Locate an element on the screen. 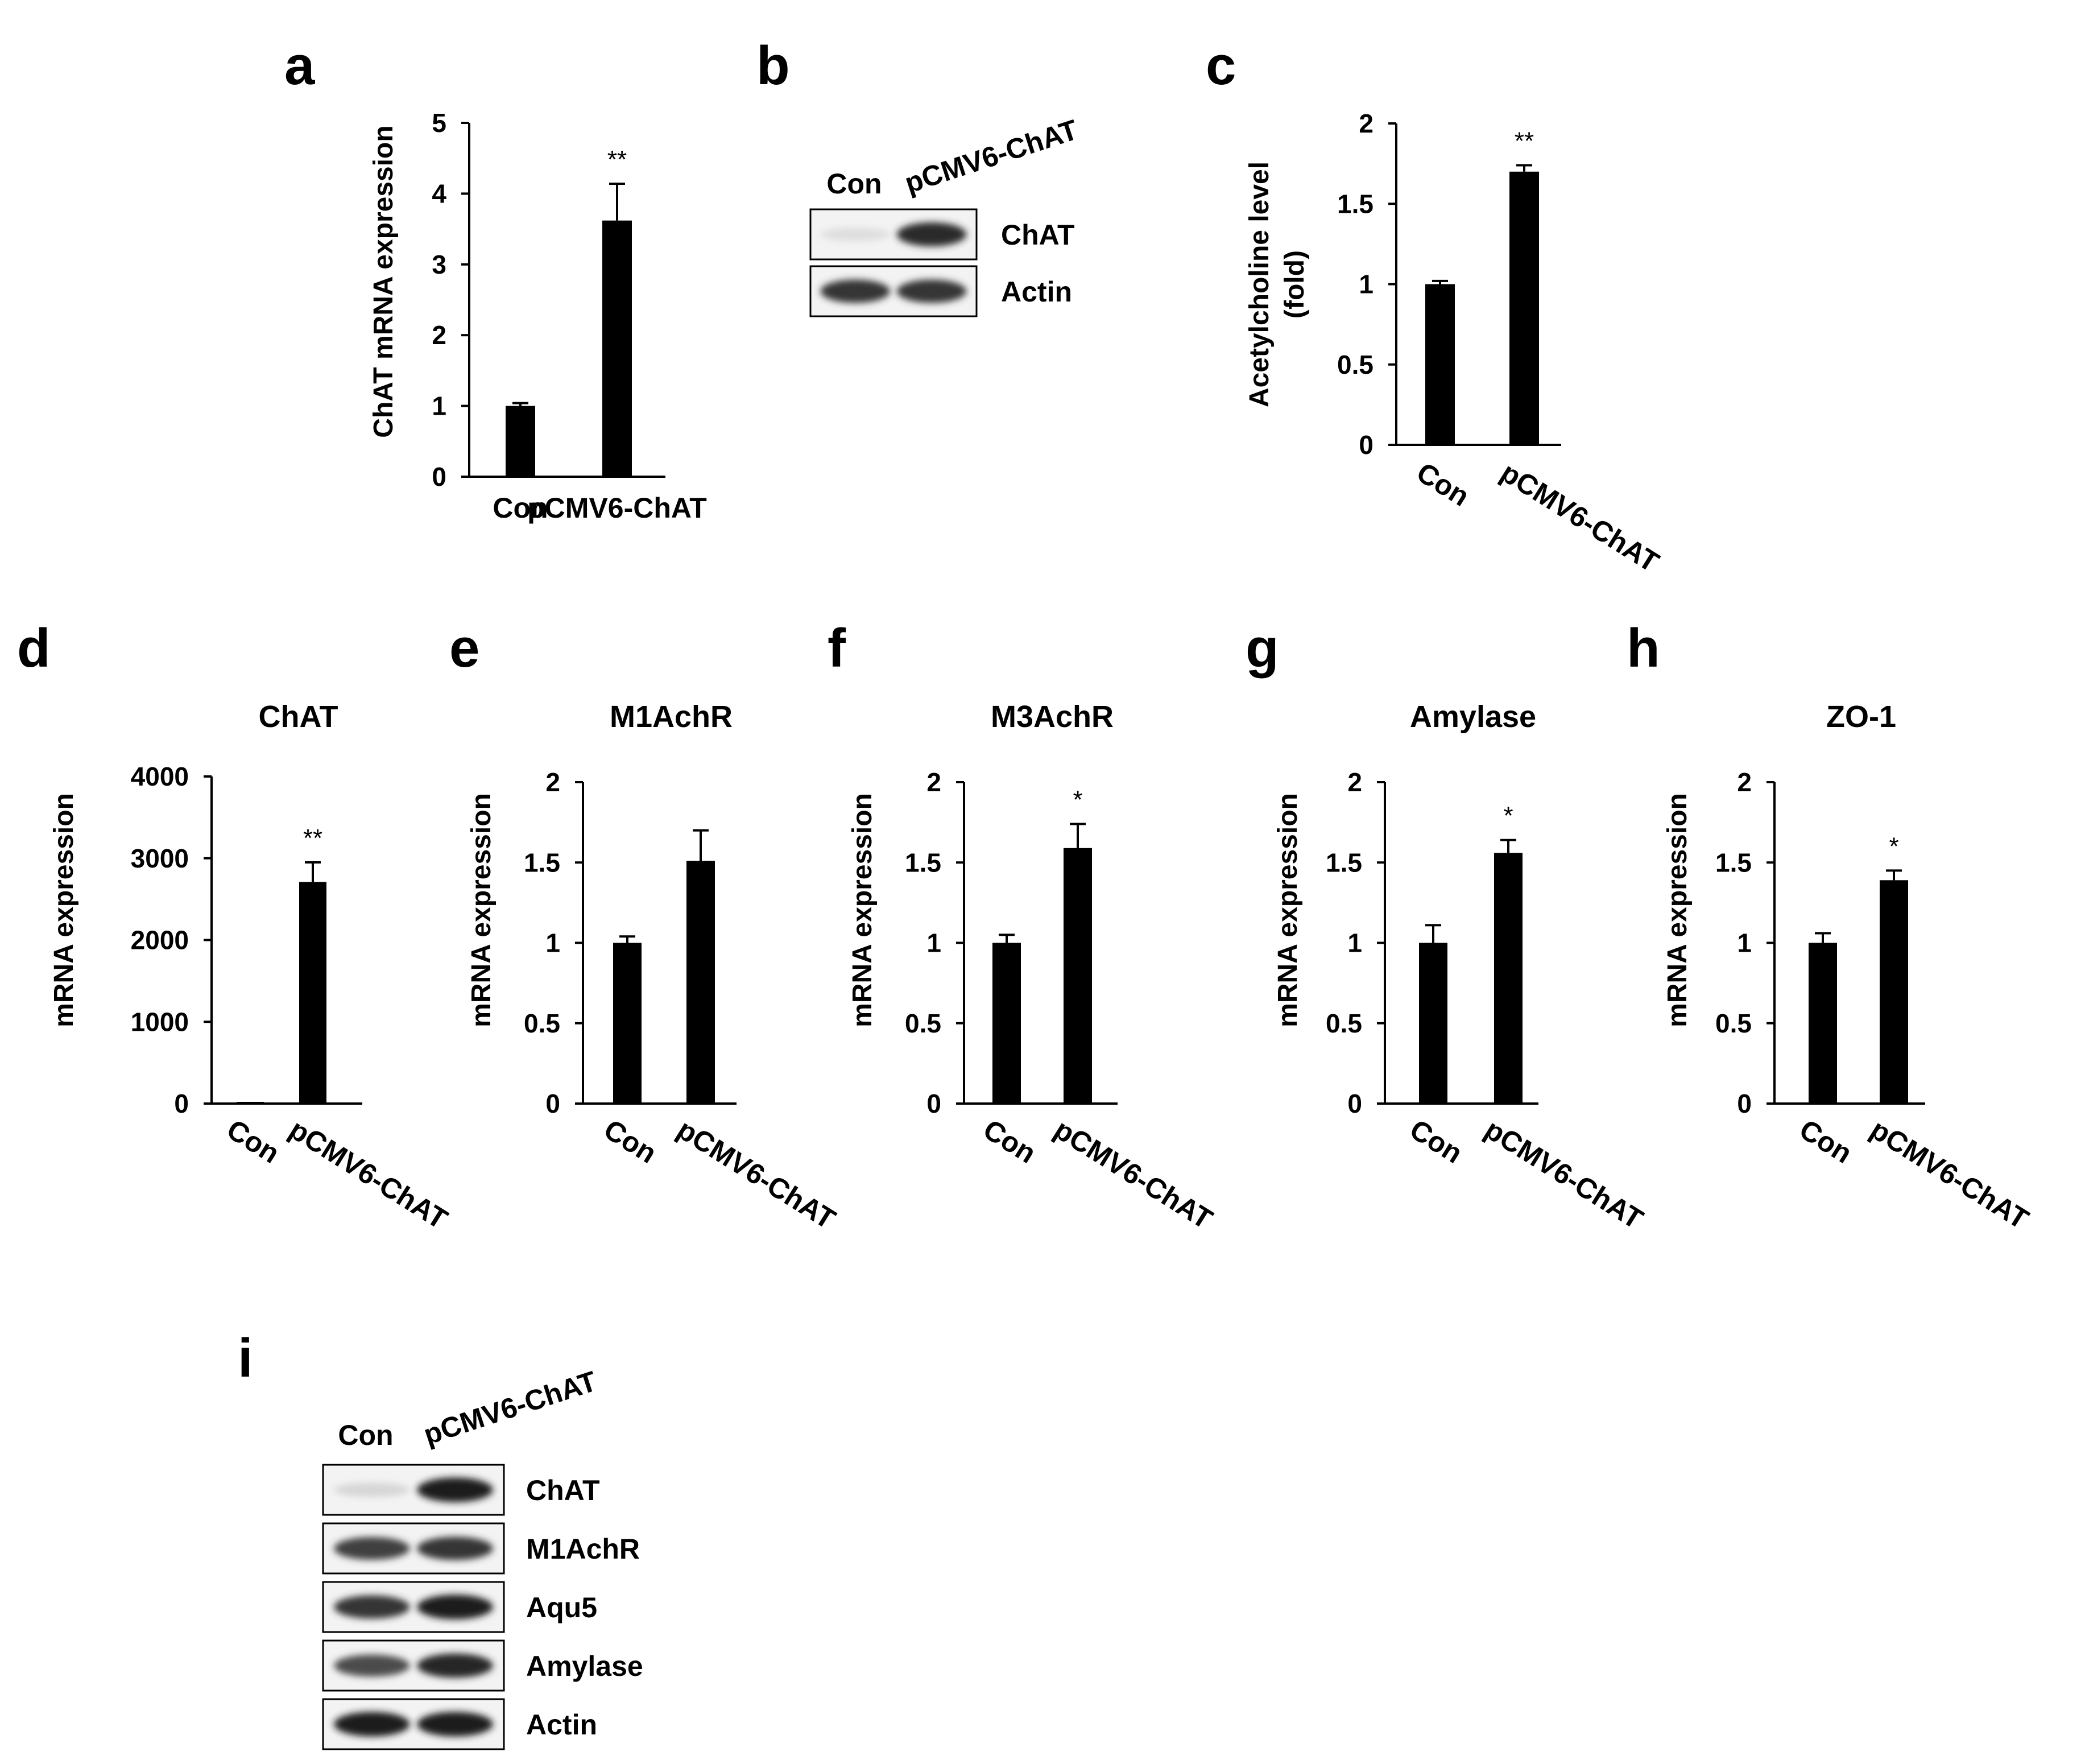 Image resolution: width=2085 pixels, height=1764 pixels. panel-letter-h: h is located at coordinates (1643, 648).